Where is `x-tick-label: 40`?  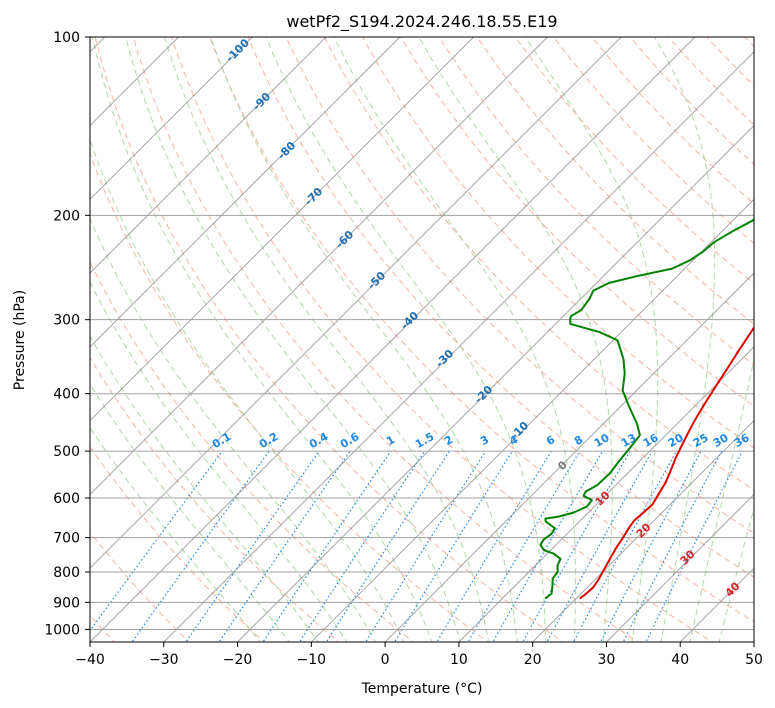
x-tick-label: 40 is located at coordinates (680, 660).